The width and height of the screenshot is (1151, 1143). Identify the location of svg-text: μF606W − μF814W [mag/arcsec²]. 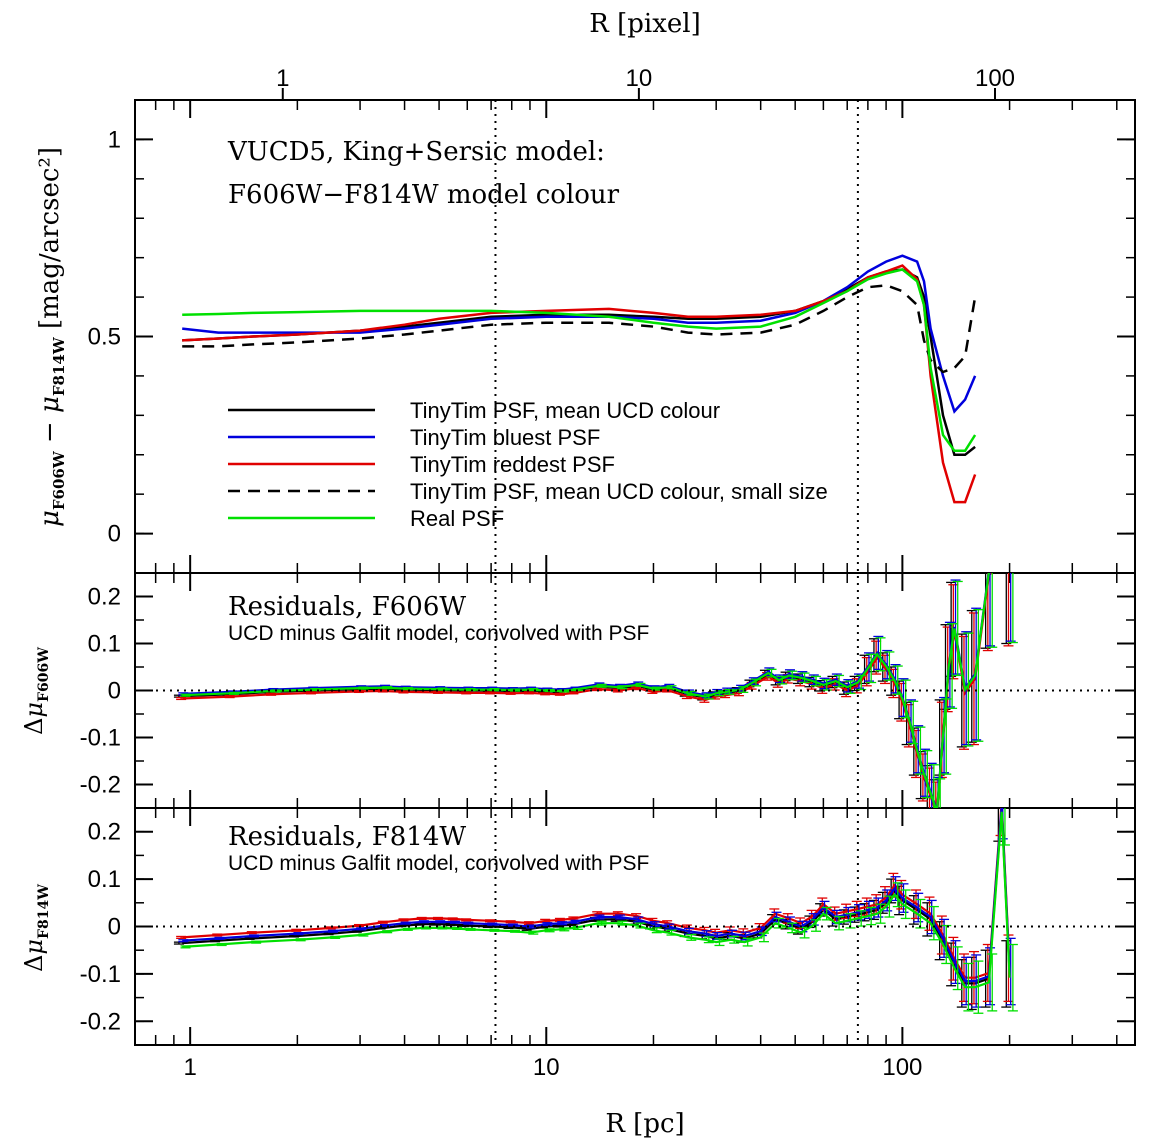
(51, 337).